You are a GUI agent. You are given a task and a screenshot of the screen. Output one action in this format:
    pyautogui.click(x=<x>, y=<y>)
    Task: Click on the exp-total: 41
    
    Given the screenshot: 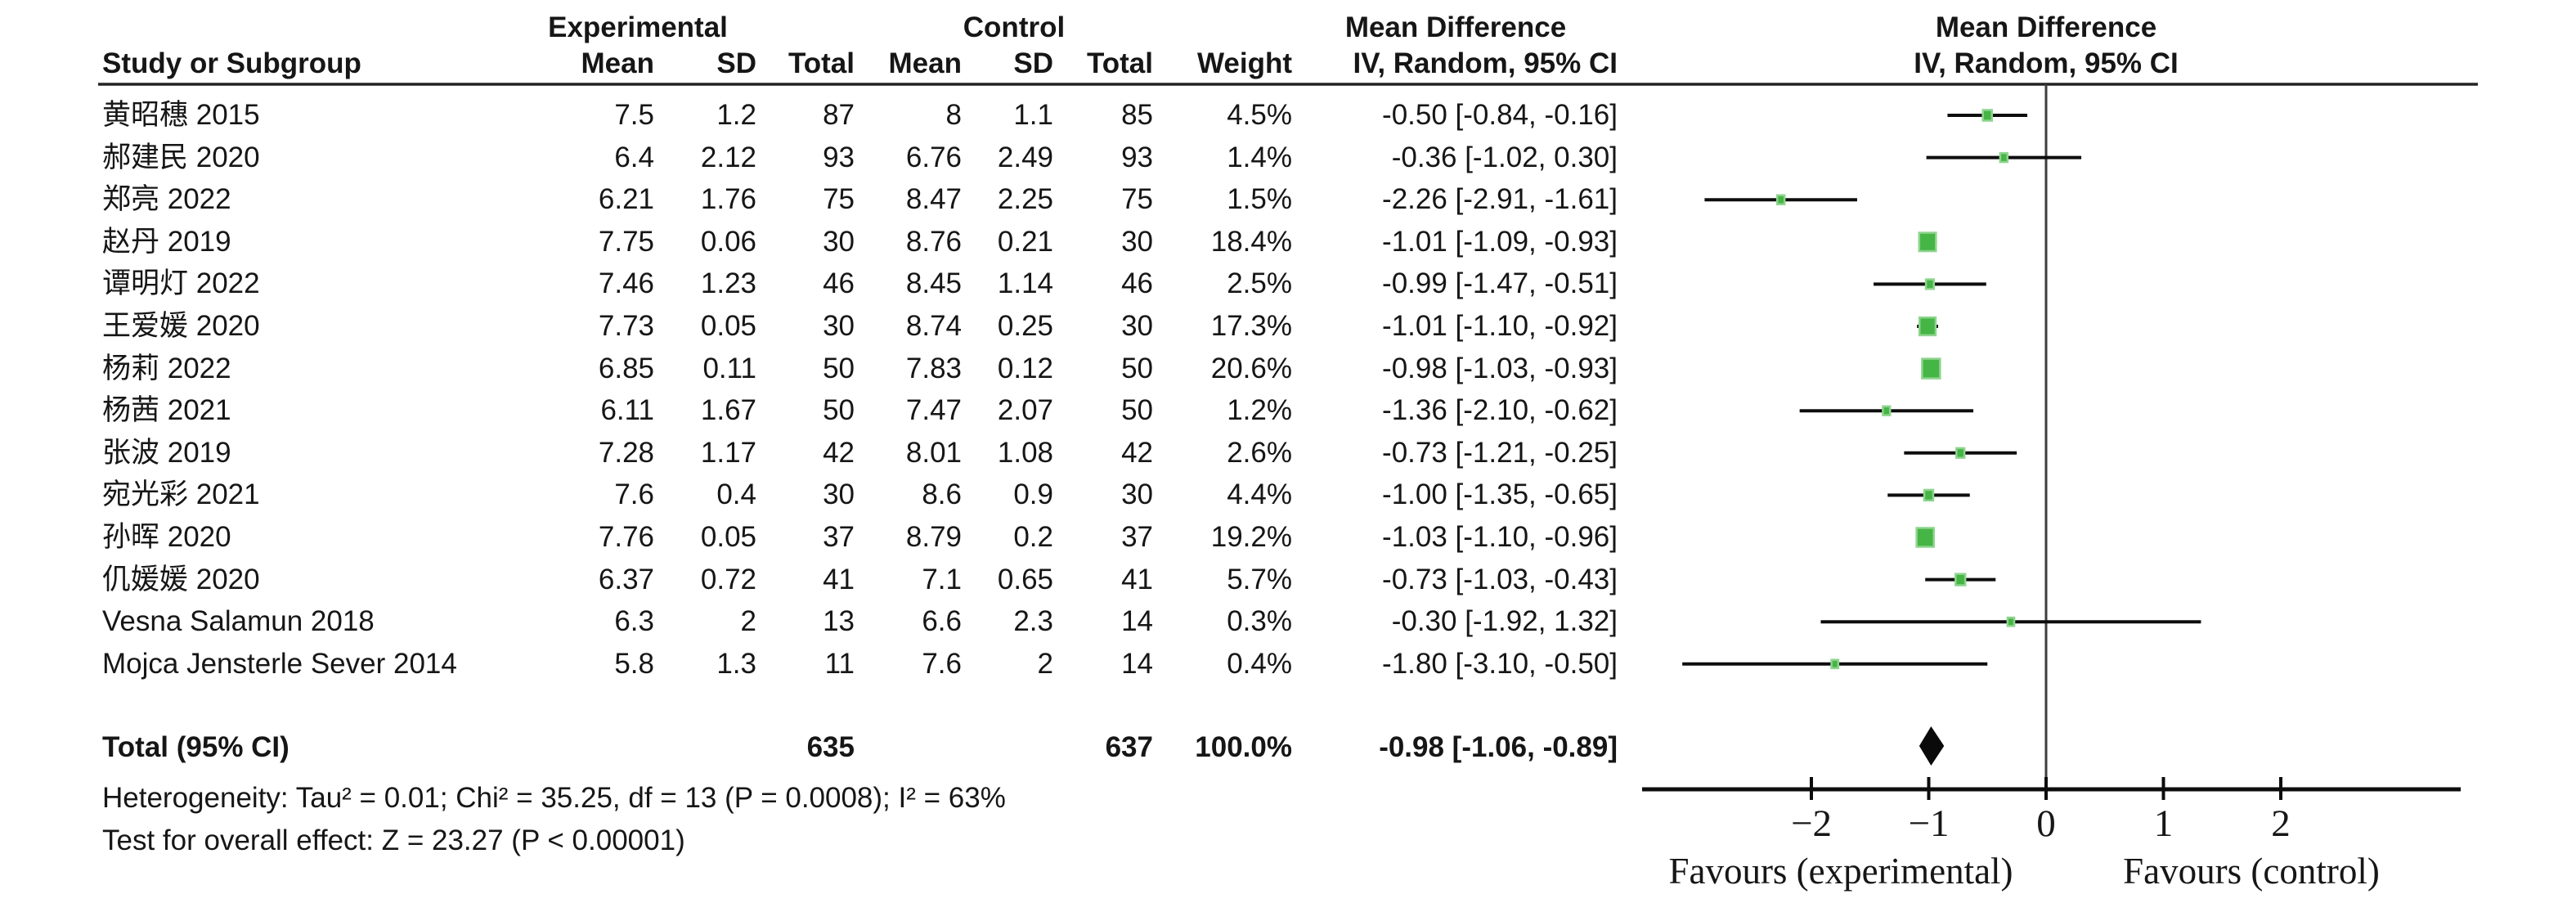 What is the action you would take?
    pyautogui.click(x=839, y=579)
    